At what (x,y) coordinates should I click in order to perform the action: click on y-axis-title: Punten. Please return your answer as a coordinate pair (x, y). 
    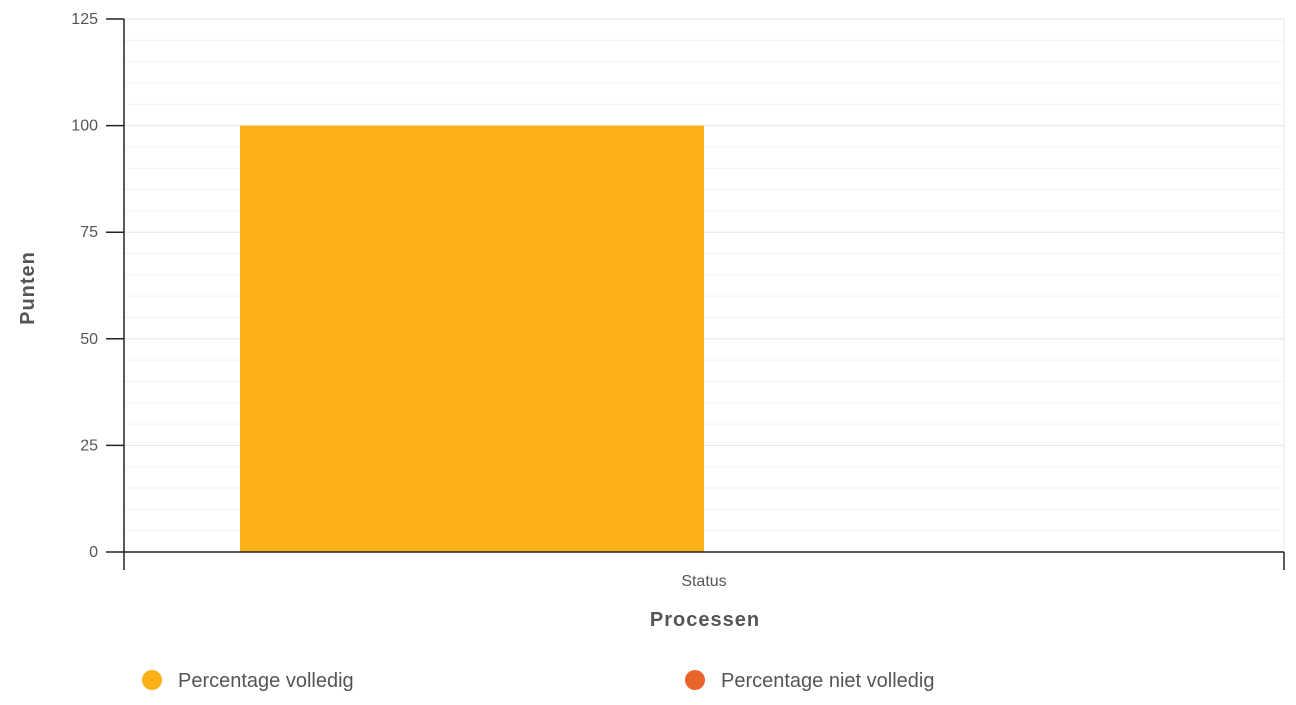
    Looking at the image, I should click on (28, 288).